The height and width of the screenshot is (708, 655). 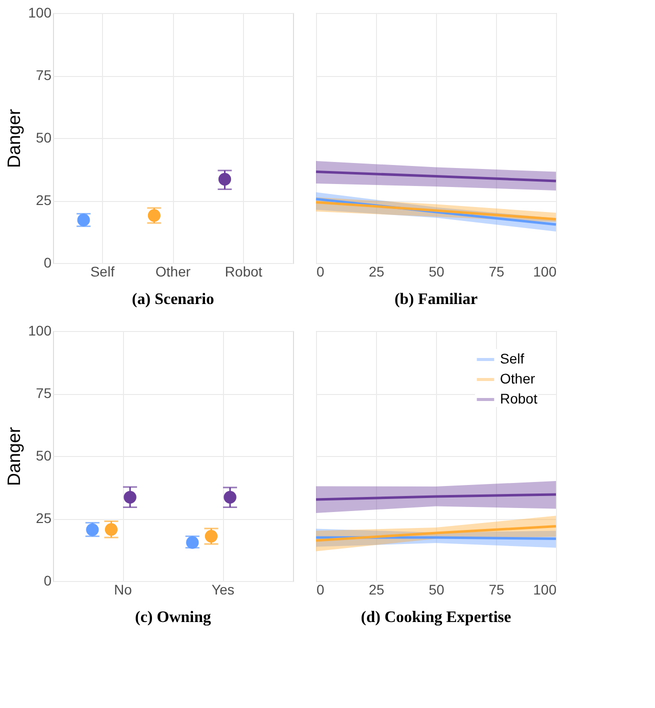 What do you see at coordinates (436, 299) in the screenshot?
I see `text: (b) Familiar` at bounding box center [436, 299].